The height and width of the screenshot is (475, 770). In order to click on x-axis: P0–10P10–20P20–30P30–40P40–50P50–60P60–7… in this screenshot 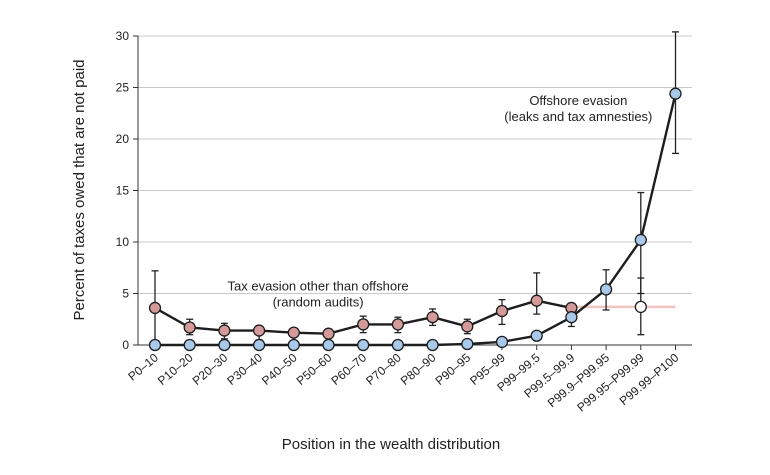, I will do `click(403, 379)`.